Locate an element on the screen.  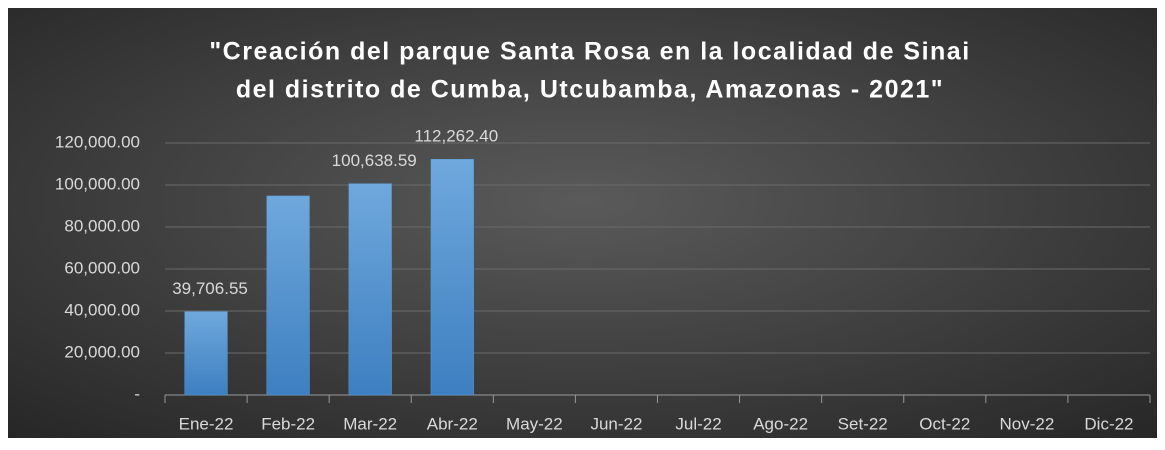
x-tick-label: Jun-22 is located at coordinates (616, 423).